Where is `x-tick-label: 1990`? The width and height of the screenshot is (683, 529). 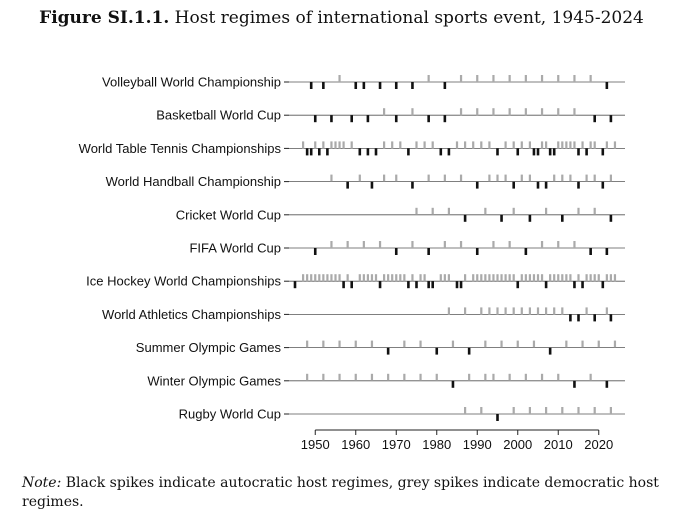
x-tick-label: 1990 is located at coordinates (477, 444).